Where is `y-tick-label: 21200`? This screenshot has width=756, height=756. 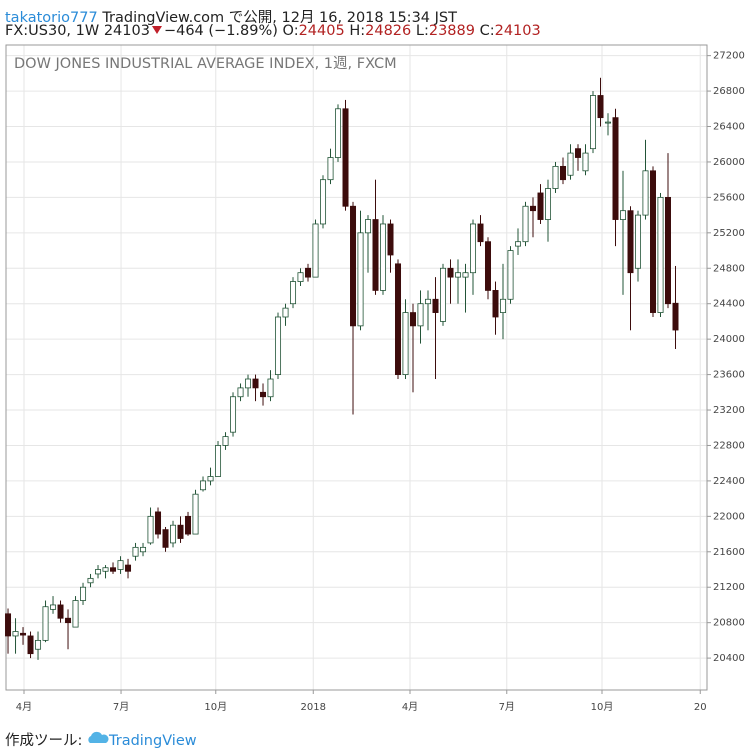
y-tick-label: 21200 is located at coordinates (729, 587).